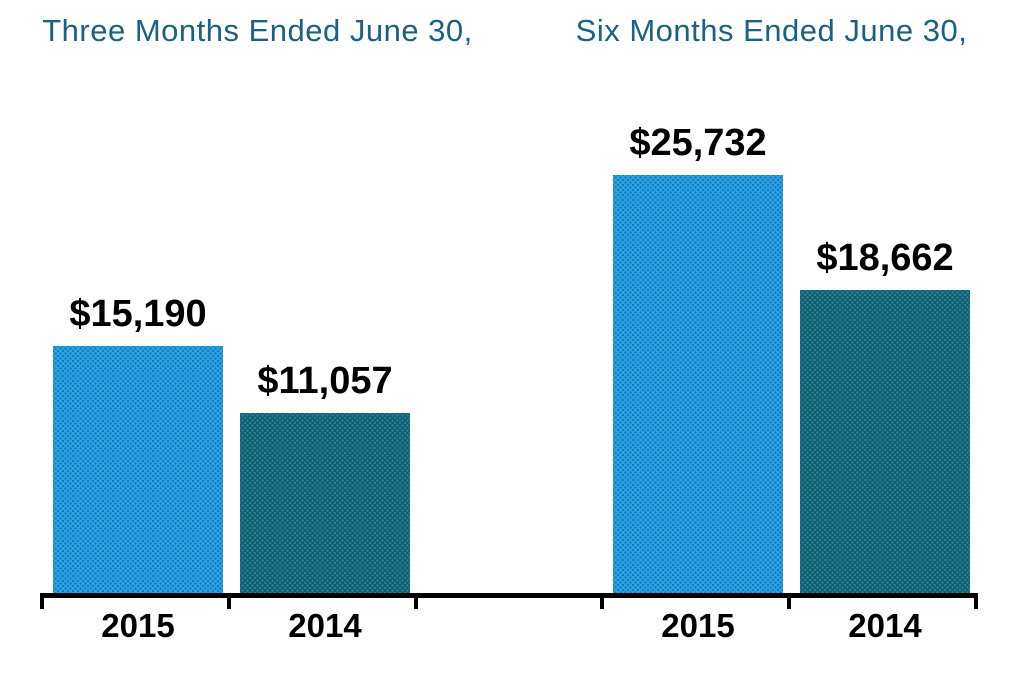 This screenshot has height=684, width=1019. Describe the element at coordinates (885, 258) in the screenshot. I see `data-label-six-months-2014: $18,662` at that location.